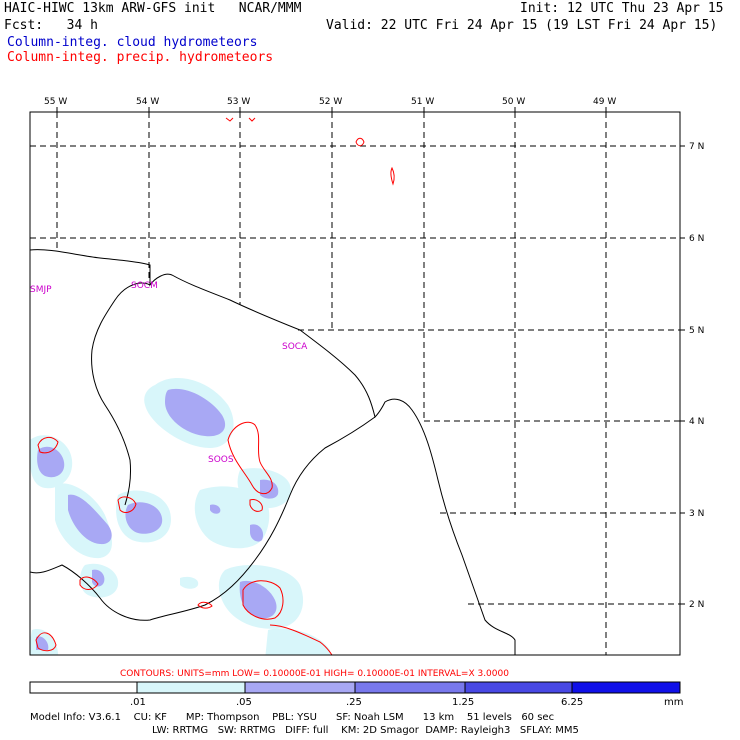 This screenshot has width=740, height=740. What do you see at coordinates (696, 605) in the screenshot?
I see `lat-label-2n: 2 N` at bounding box center [696, 605].